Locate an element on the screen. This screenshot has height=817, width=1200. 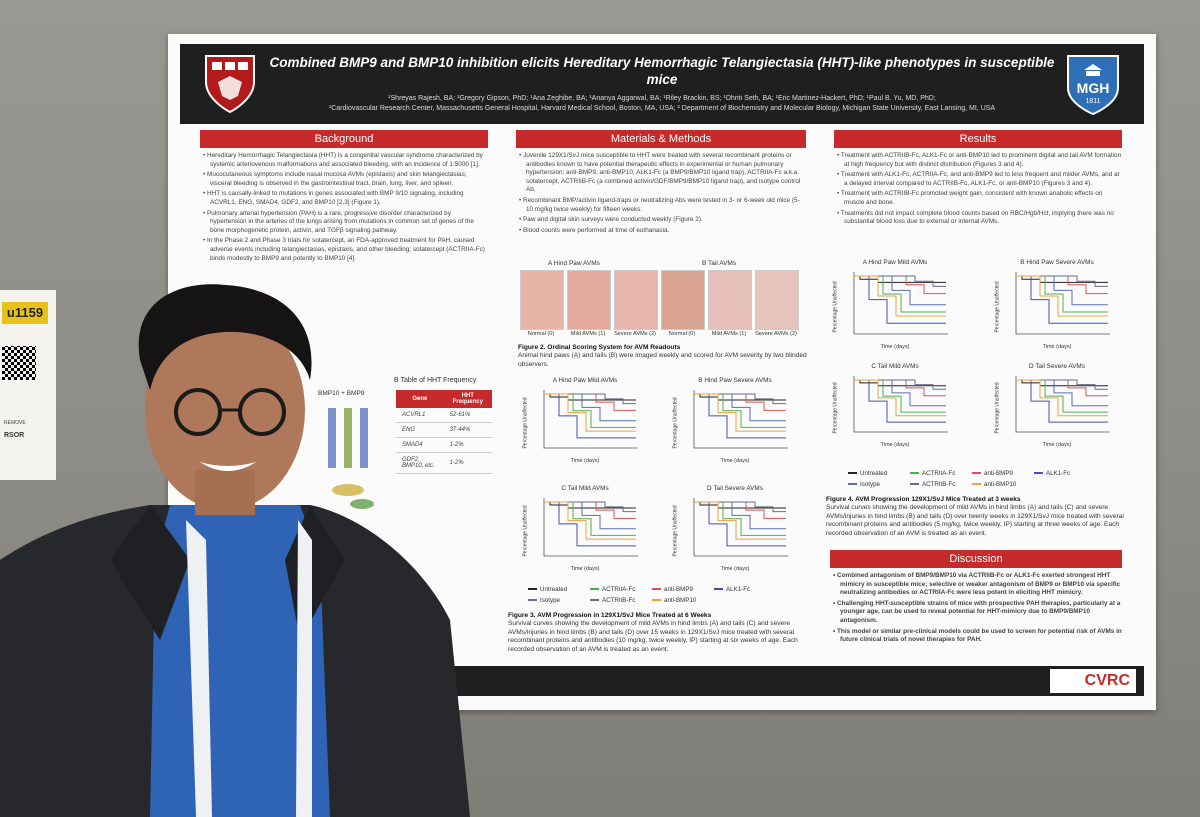
cvrc-logo: CVRC is located at coordinates (1093, 681).